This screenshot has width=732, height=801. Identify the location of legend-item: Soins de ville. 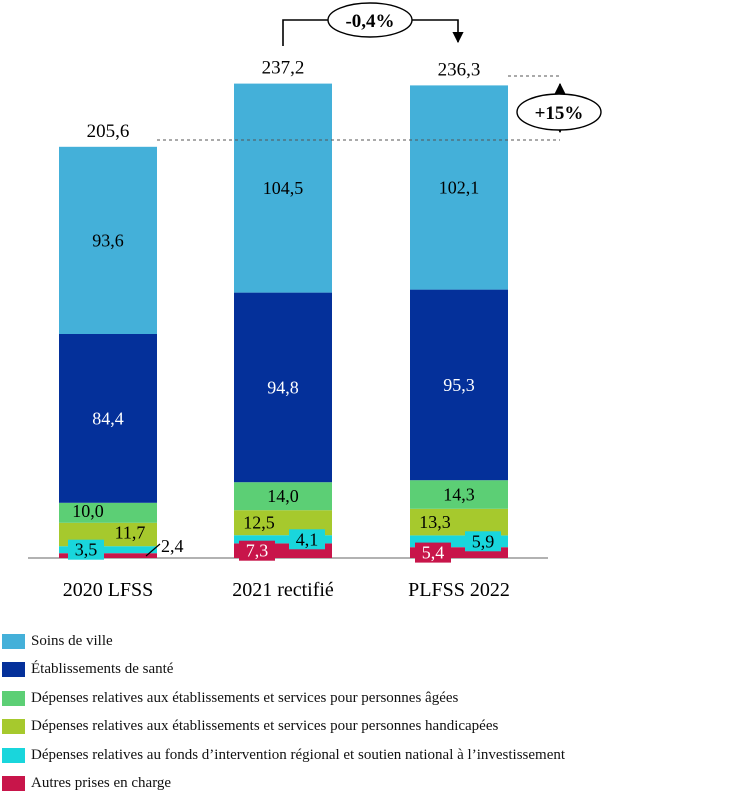
(366, 641).